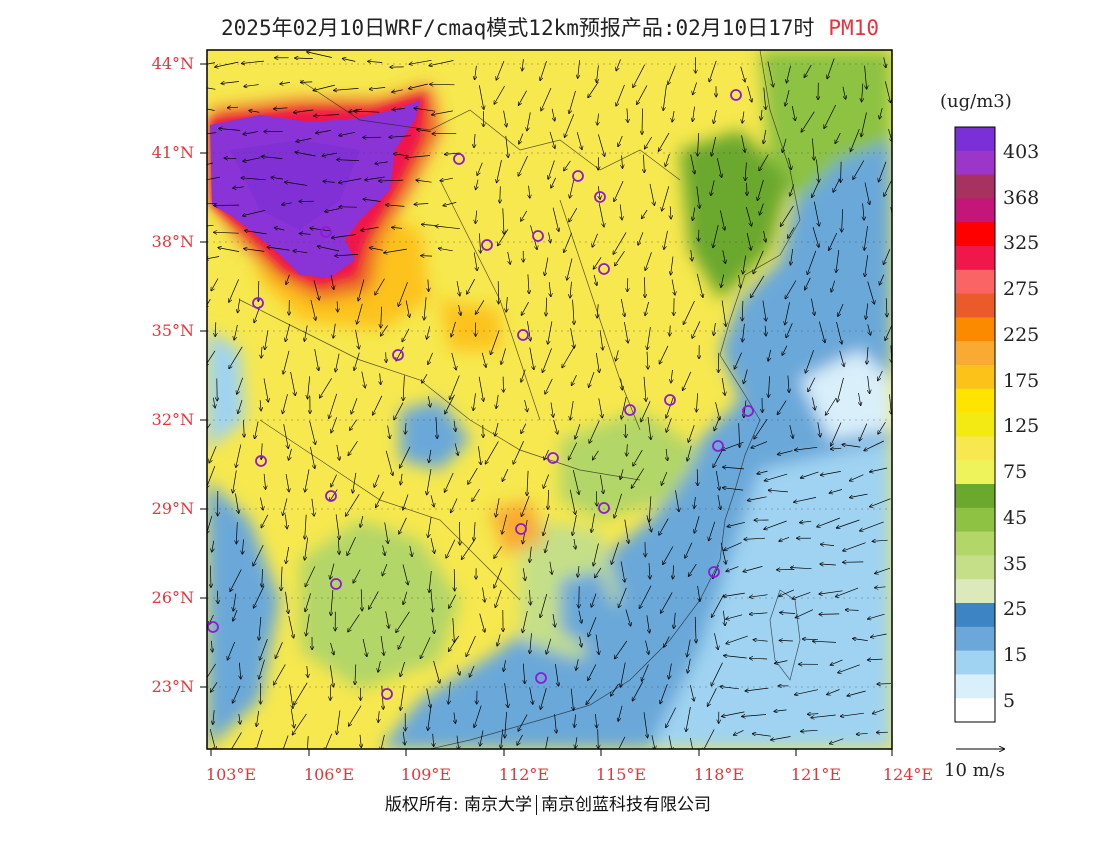 Image resolution: width=1100 pixels, height=850 pixels. Describe the element at coordinates (1015, 609) in the screenshot. I see `colorbar-label: 25` at that location.